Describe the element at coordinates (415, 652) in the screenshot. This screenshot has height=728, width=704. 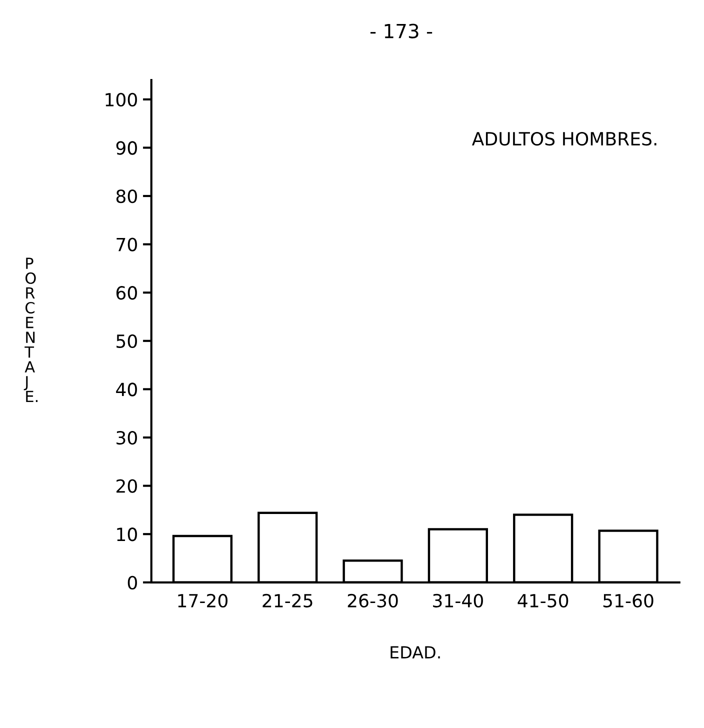
I see `x-axis-title: EDAD.` at that location.